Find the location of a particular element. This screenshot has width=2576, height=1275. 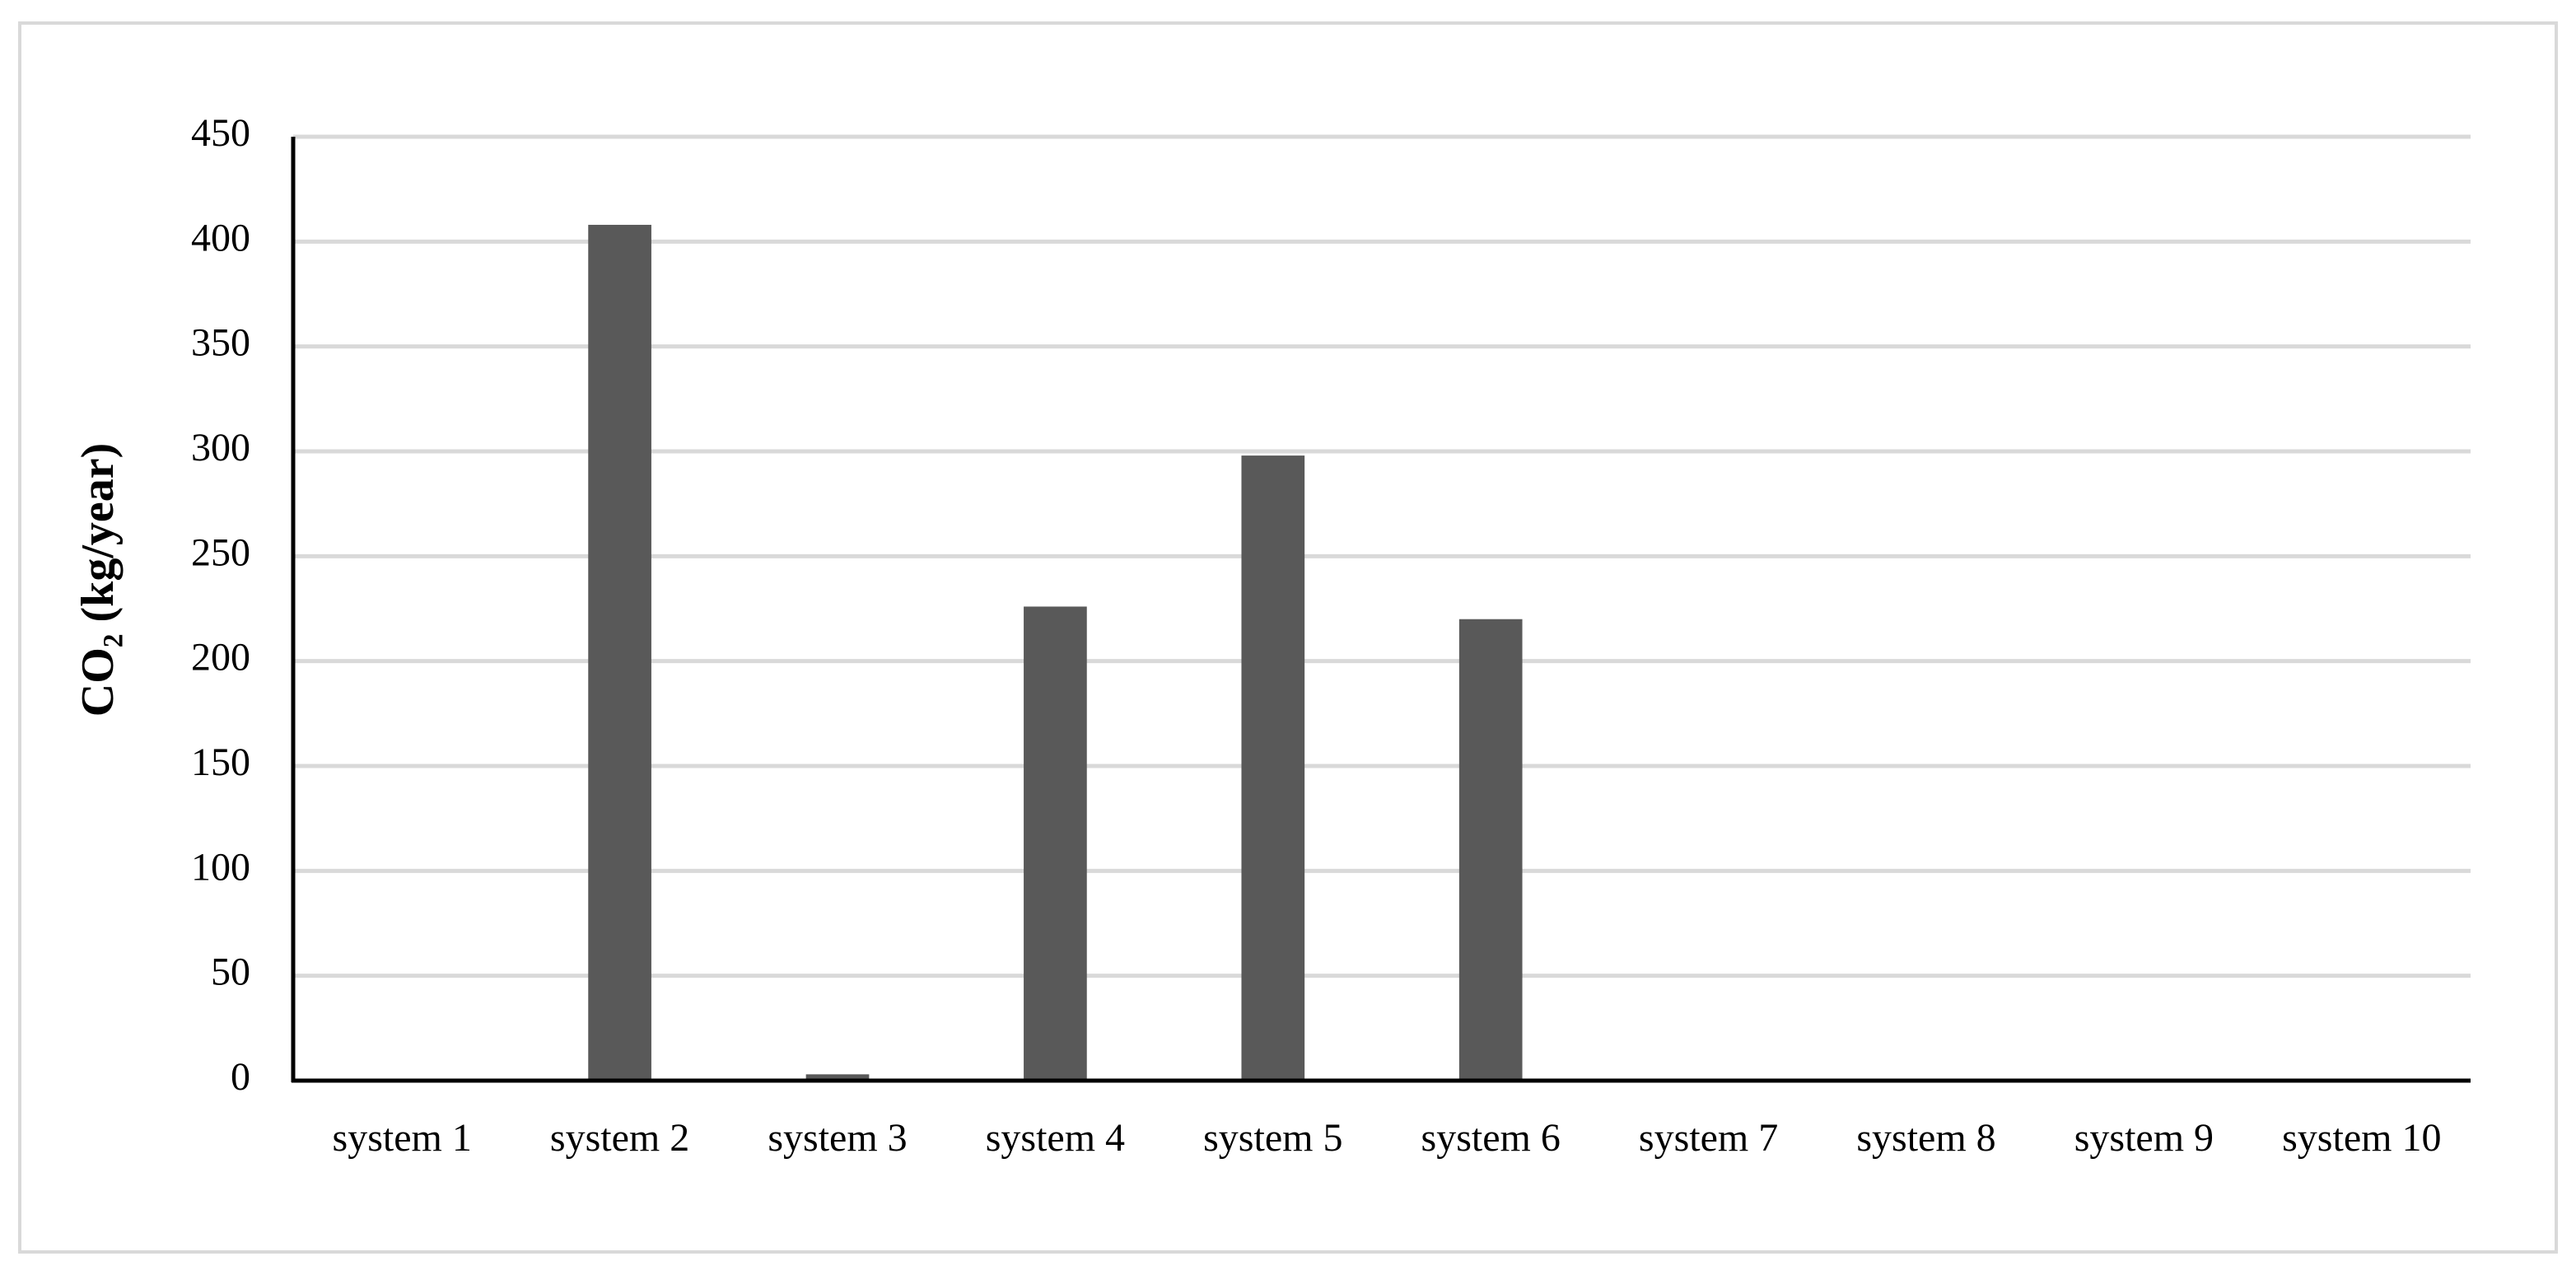

y-tick-label: 350 is located at coordinates (220, 343).